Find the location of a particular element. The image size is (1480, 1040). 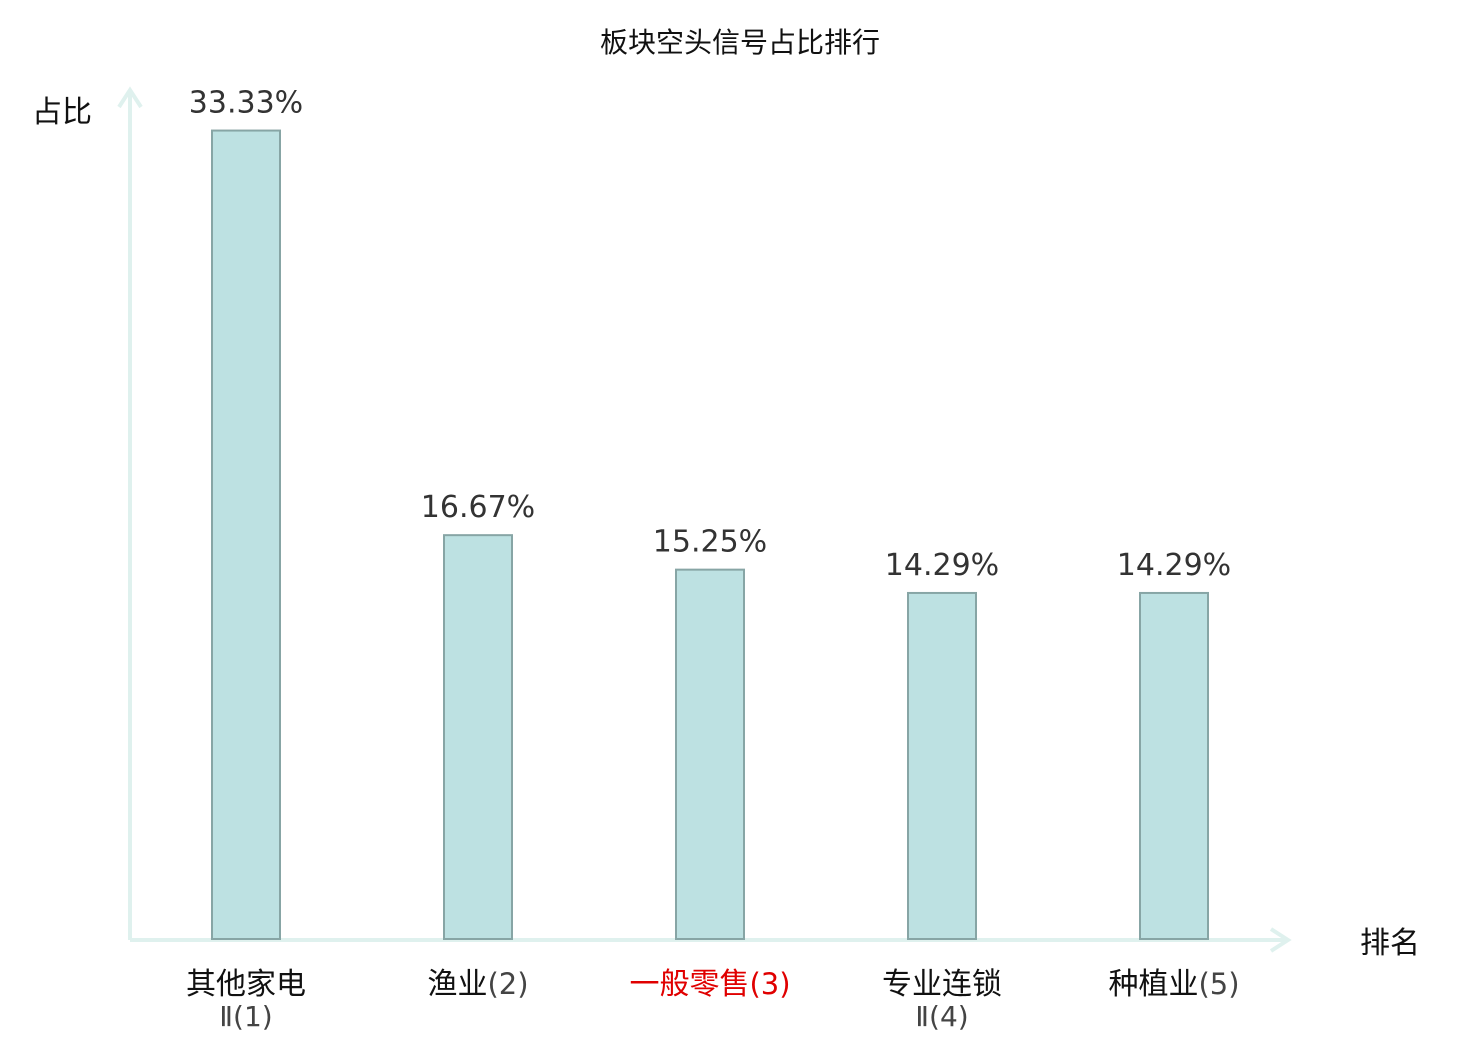

y-axis-label: 占比 is located at coordinates (62, 112).